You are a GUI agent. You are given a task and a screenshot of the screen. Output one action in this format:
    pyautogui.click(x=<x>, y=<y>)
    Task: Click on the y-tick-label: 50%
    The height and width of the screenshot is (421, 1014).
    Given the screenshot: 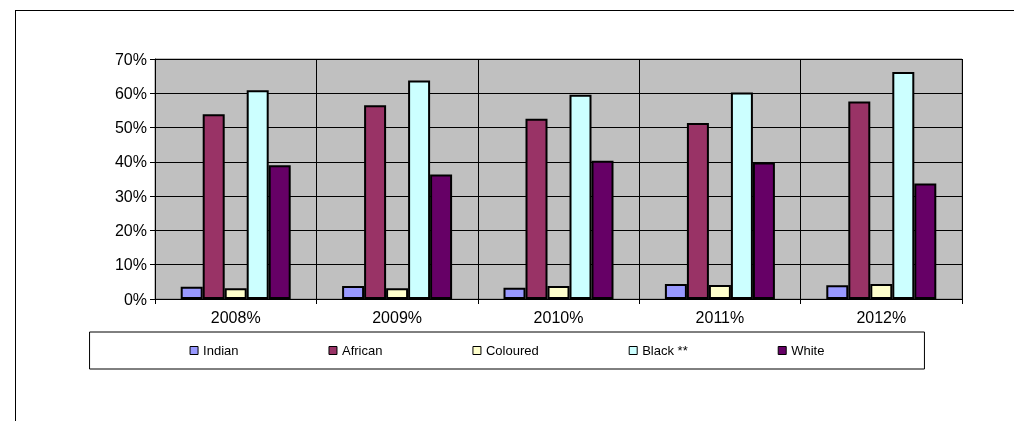 What is the action you would take?
    pyautogui.click(x=130, y=128)
    